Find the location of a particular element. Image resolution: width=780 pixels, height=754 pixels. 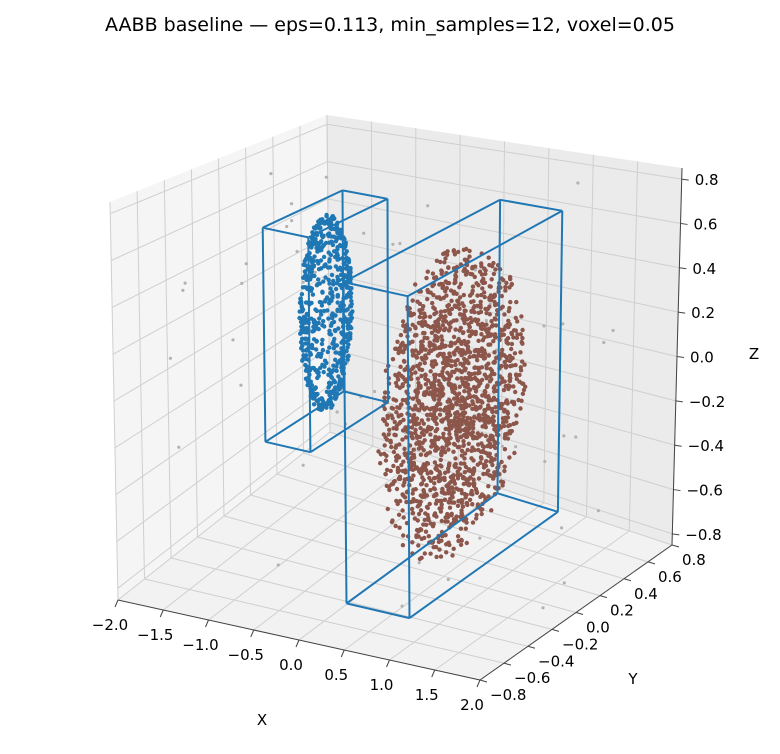

x-tick-label: 1.5 is located at coordinates (427, 695).